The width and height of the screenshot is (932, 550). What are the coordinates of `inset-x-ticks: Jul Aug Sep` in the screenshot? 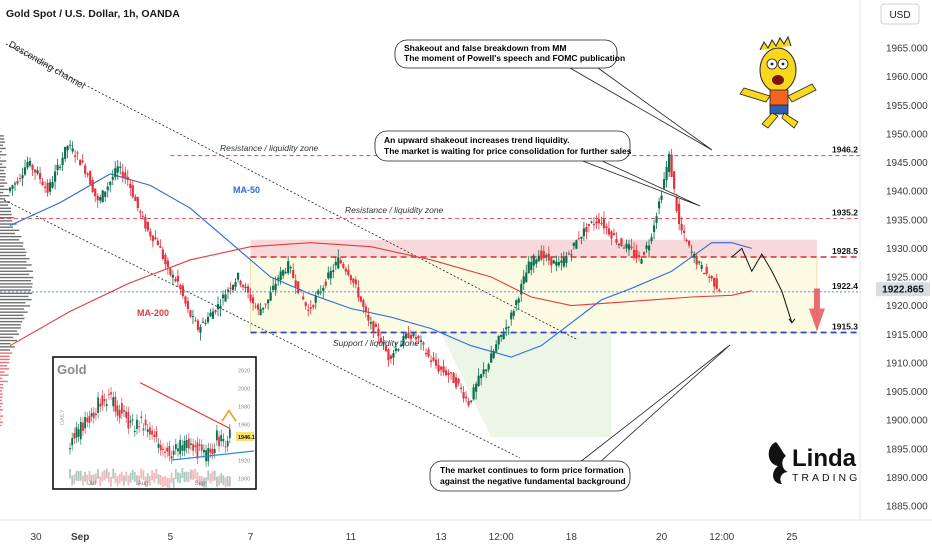 It's located at (147, 484).